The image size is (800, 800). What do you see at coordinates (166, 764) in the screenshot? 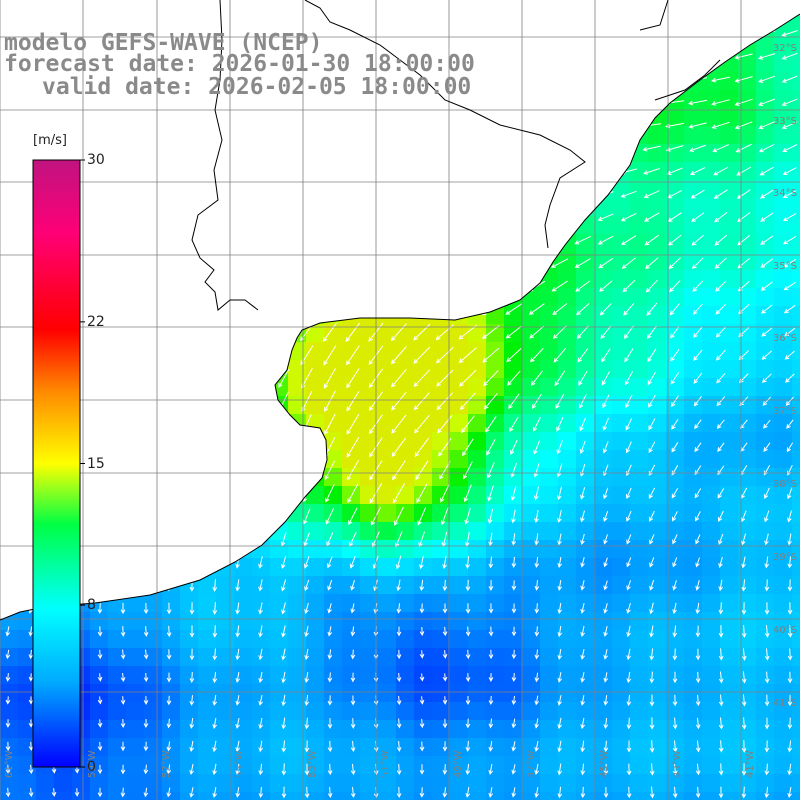
I see `longitude-label: 57°W` at bounding box center [166, 764].